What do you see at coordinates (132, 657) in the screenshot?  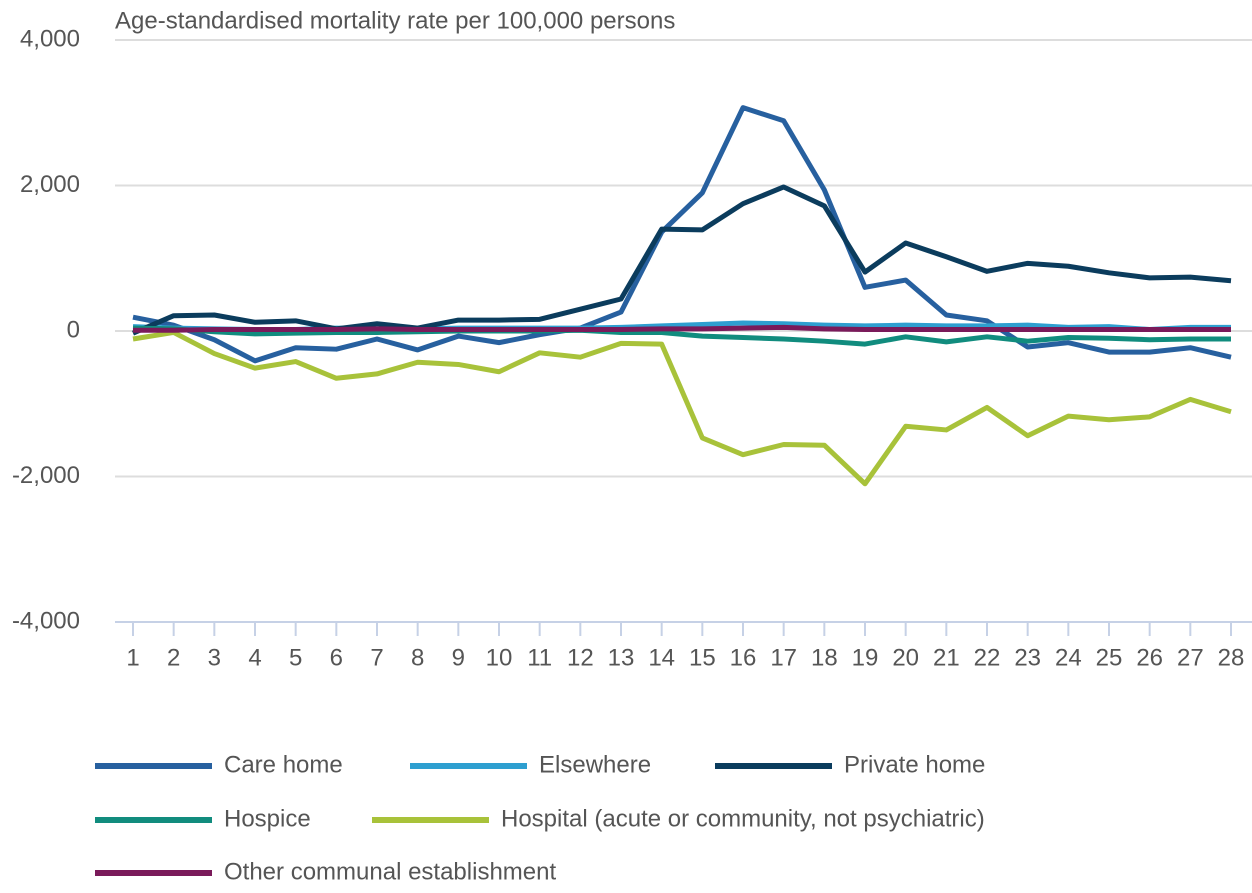 I see `x-tick-label: 1` at bounding box center [132, 657].